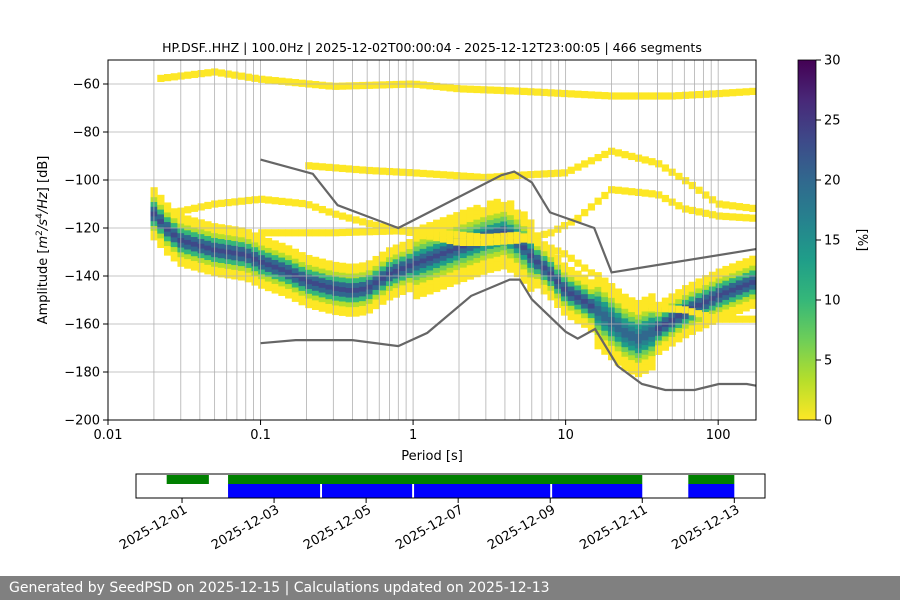 This screenshot has width=900, height=600. What do you see at coordinates (412, 431) in the screenshot?
I see `x-axis-ticks: 0.01 0.1 1 10 100` at bounding box center [412, 431].